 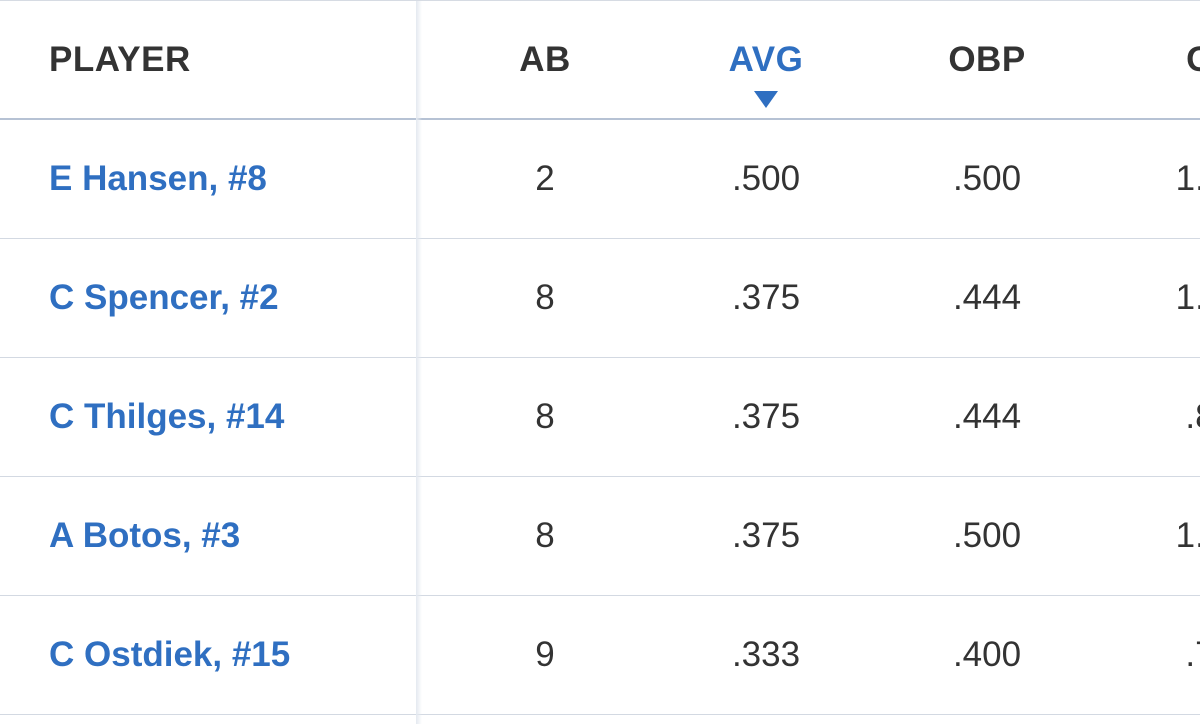 I want to click on player-link: C Ostdiek, #15, so click(x=170, y=654).